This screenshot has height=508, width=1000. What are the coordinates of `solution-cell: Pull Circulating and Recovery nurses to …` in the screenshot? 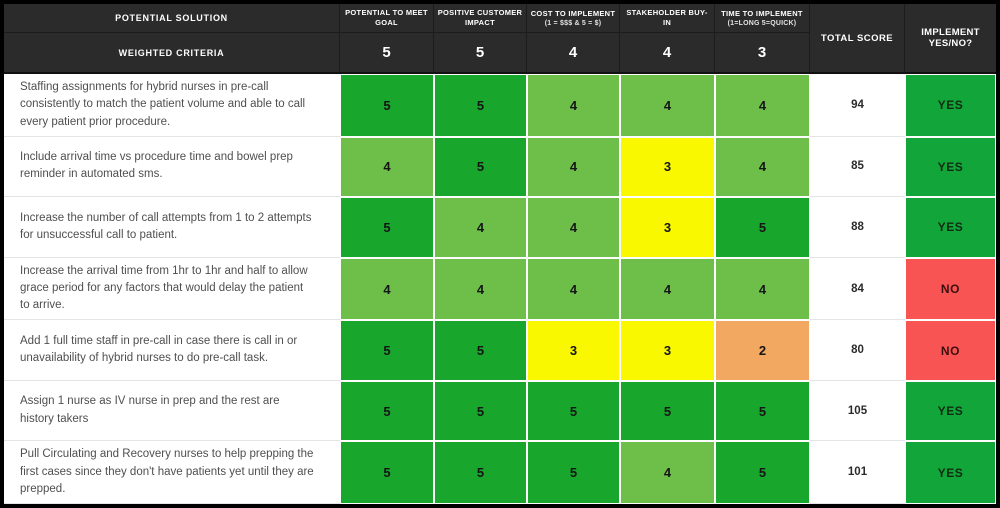 It's located at (172, 472).